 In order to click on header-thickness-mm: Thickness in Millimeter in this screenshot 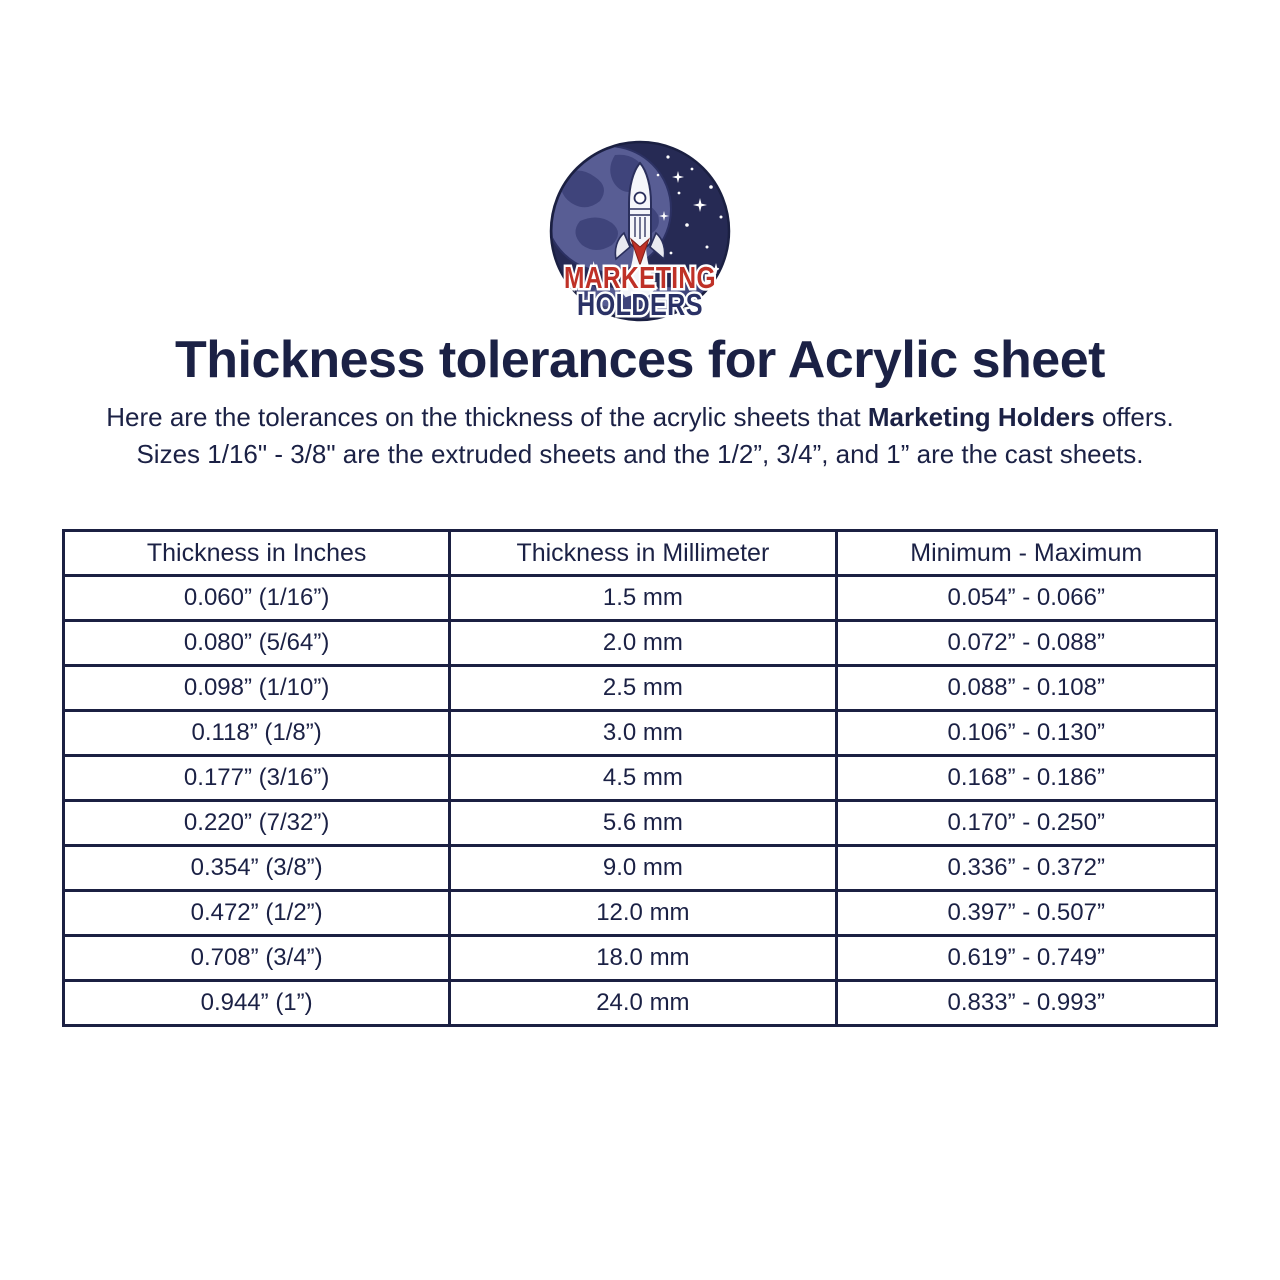, I will do `click(643, 553)`.